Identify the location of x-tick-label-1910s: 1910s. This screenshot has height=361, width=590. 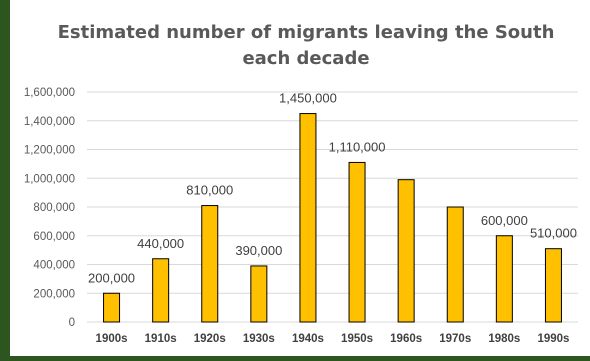
(161, 339).